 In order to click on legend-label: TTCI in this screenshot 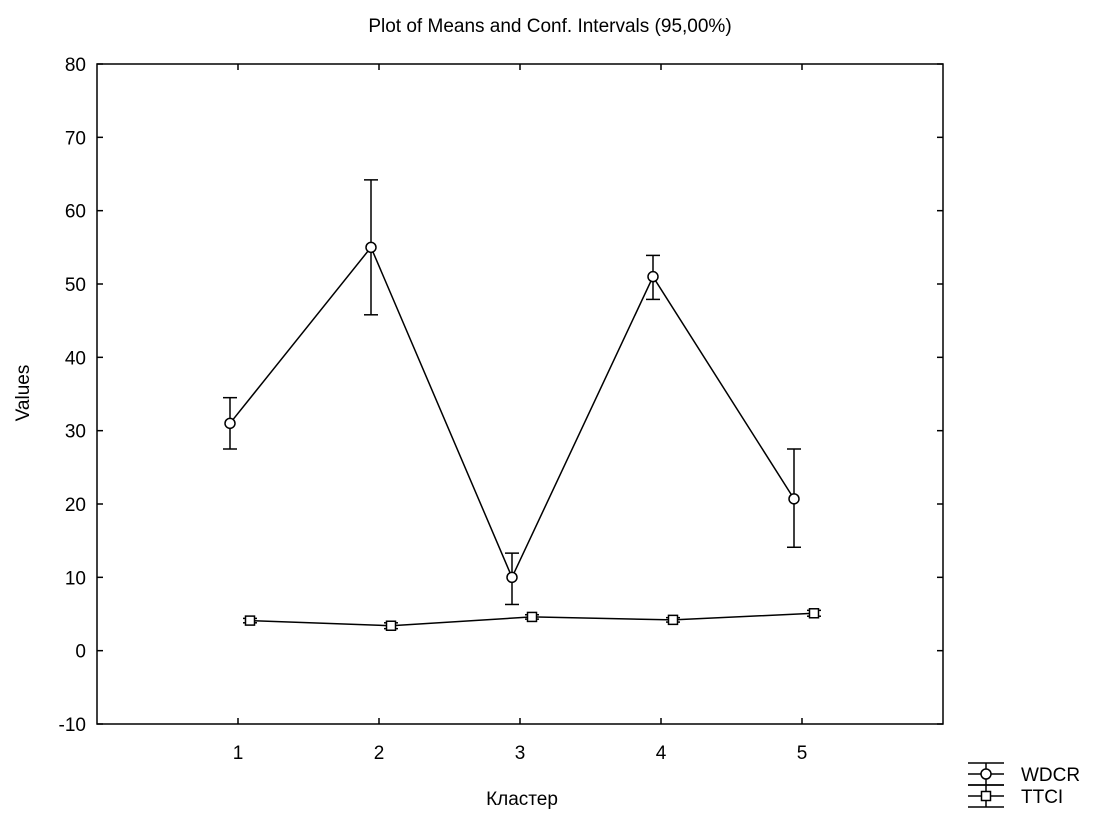, I will do `click(1042, 797)`.